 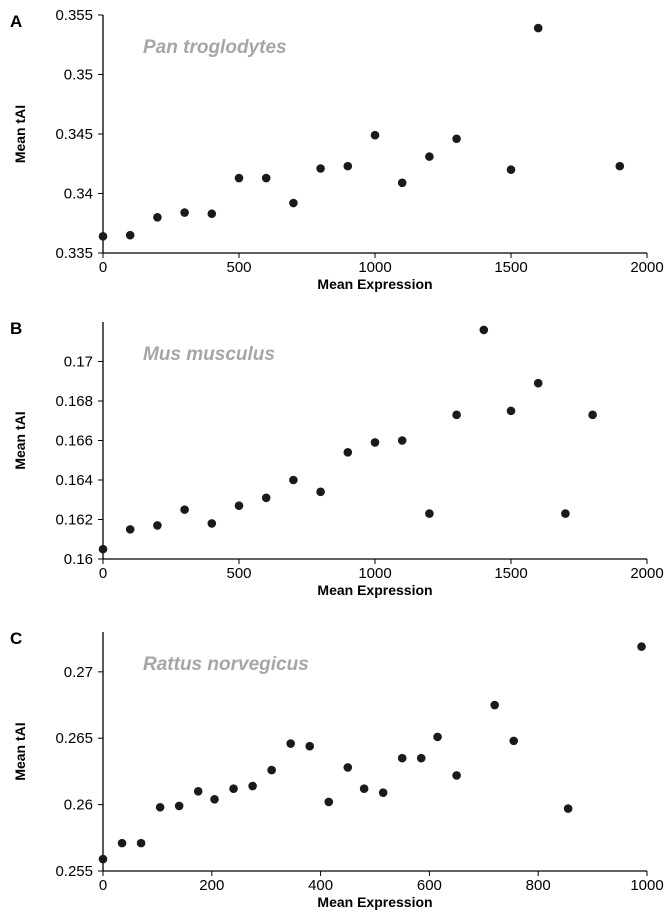 What do you see at coordinates (74, 738) in the screenshot?
I see `y-tick-label: 0.265` at bounding box center [74, 738].